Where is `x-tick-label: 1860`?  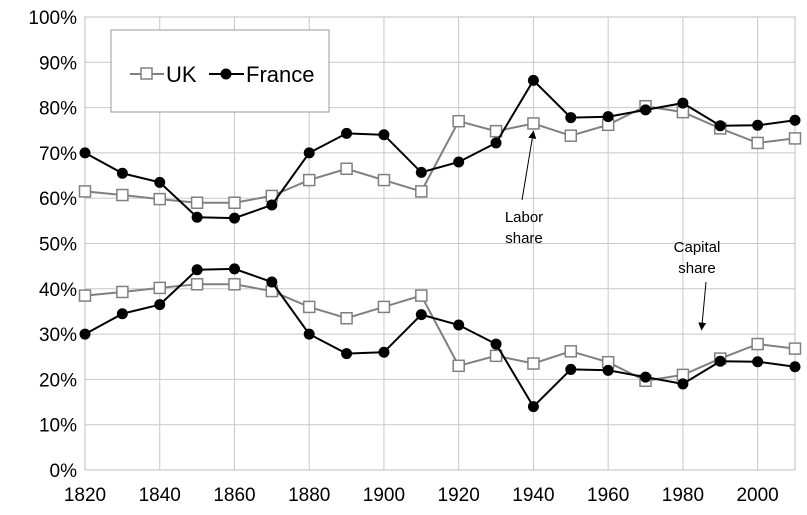 x-tick-label: 1860 is located at coordinates (234, 495).